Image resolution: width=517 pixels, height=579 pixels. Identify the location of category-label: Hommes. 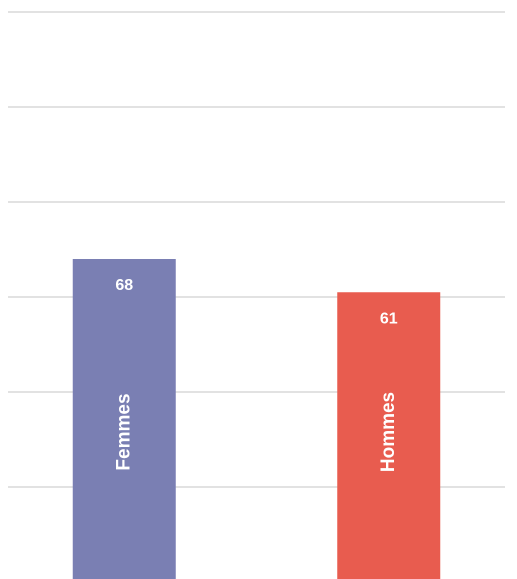
(388, 432).